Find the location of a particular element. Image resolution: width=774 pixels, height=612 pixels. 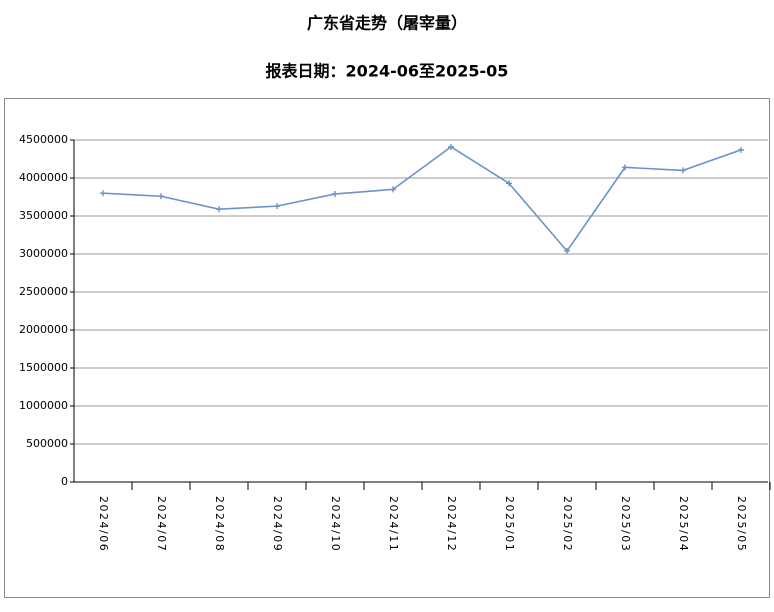

y-tick-label: 500000 is located at coordinates (47, 443).